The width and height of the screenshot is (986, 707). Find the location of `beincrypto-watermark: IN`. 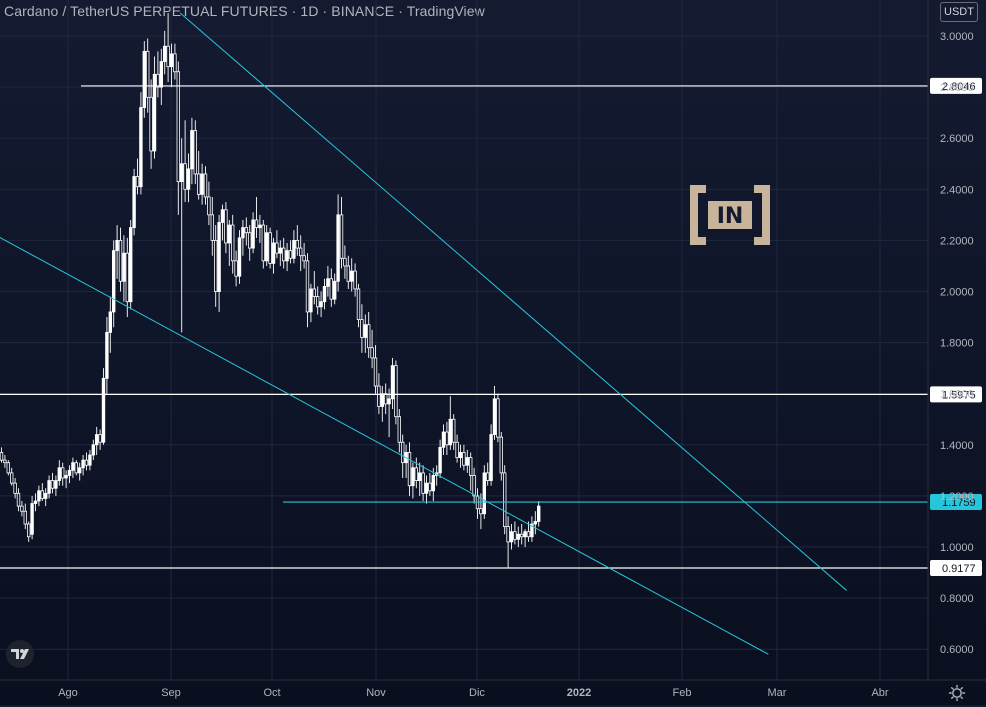

beincrypto-watermark: IN is located at coordinates (730, 215).